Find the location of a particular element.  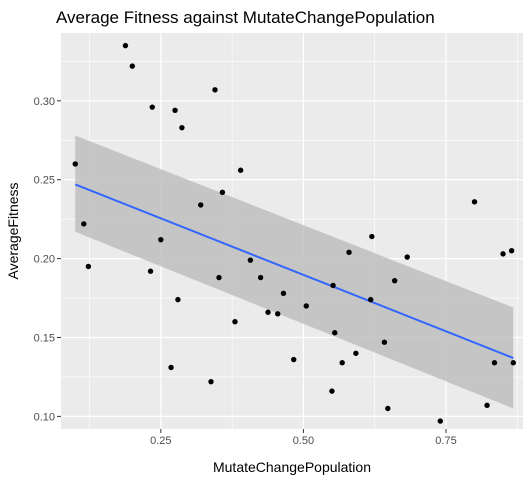

y-tick-label: 0.30 is located at coordinates (44, 102).